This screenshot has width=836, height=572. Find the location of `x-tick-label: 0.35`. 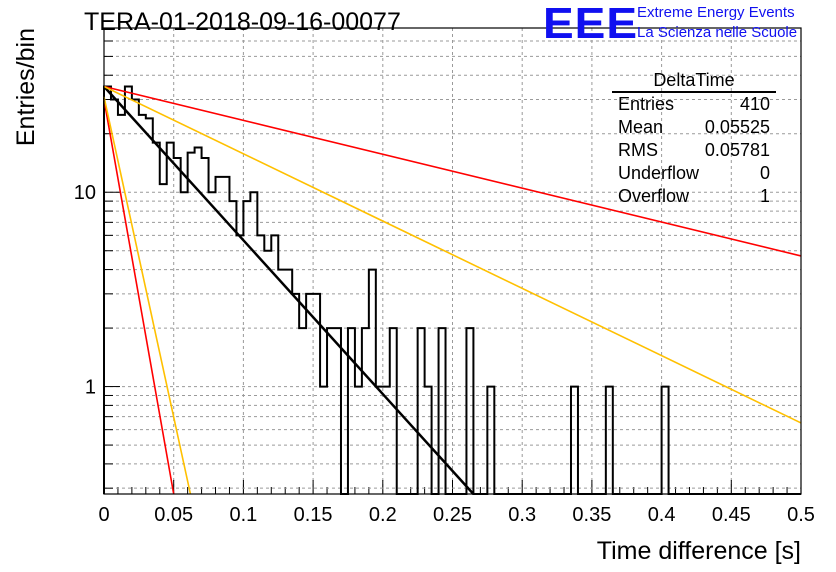

x-tick-label: 0.35 is located at coordinates (591, 515).